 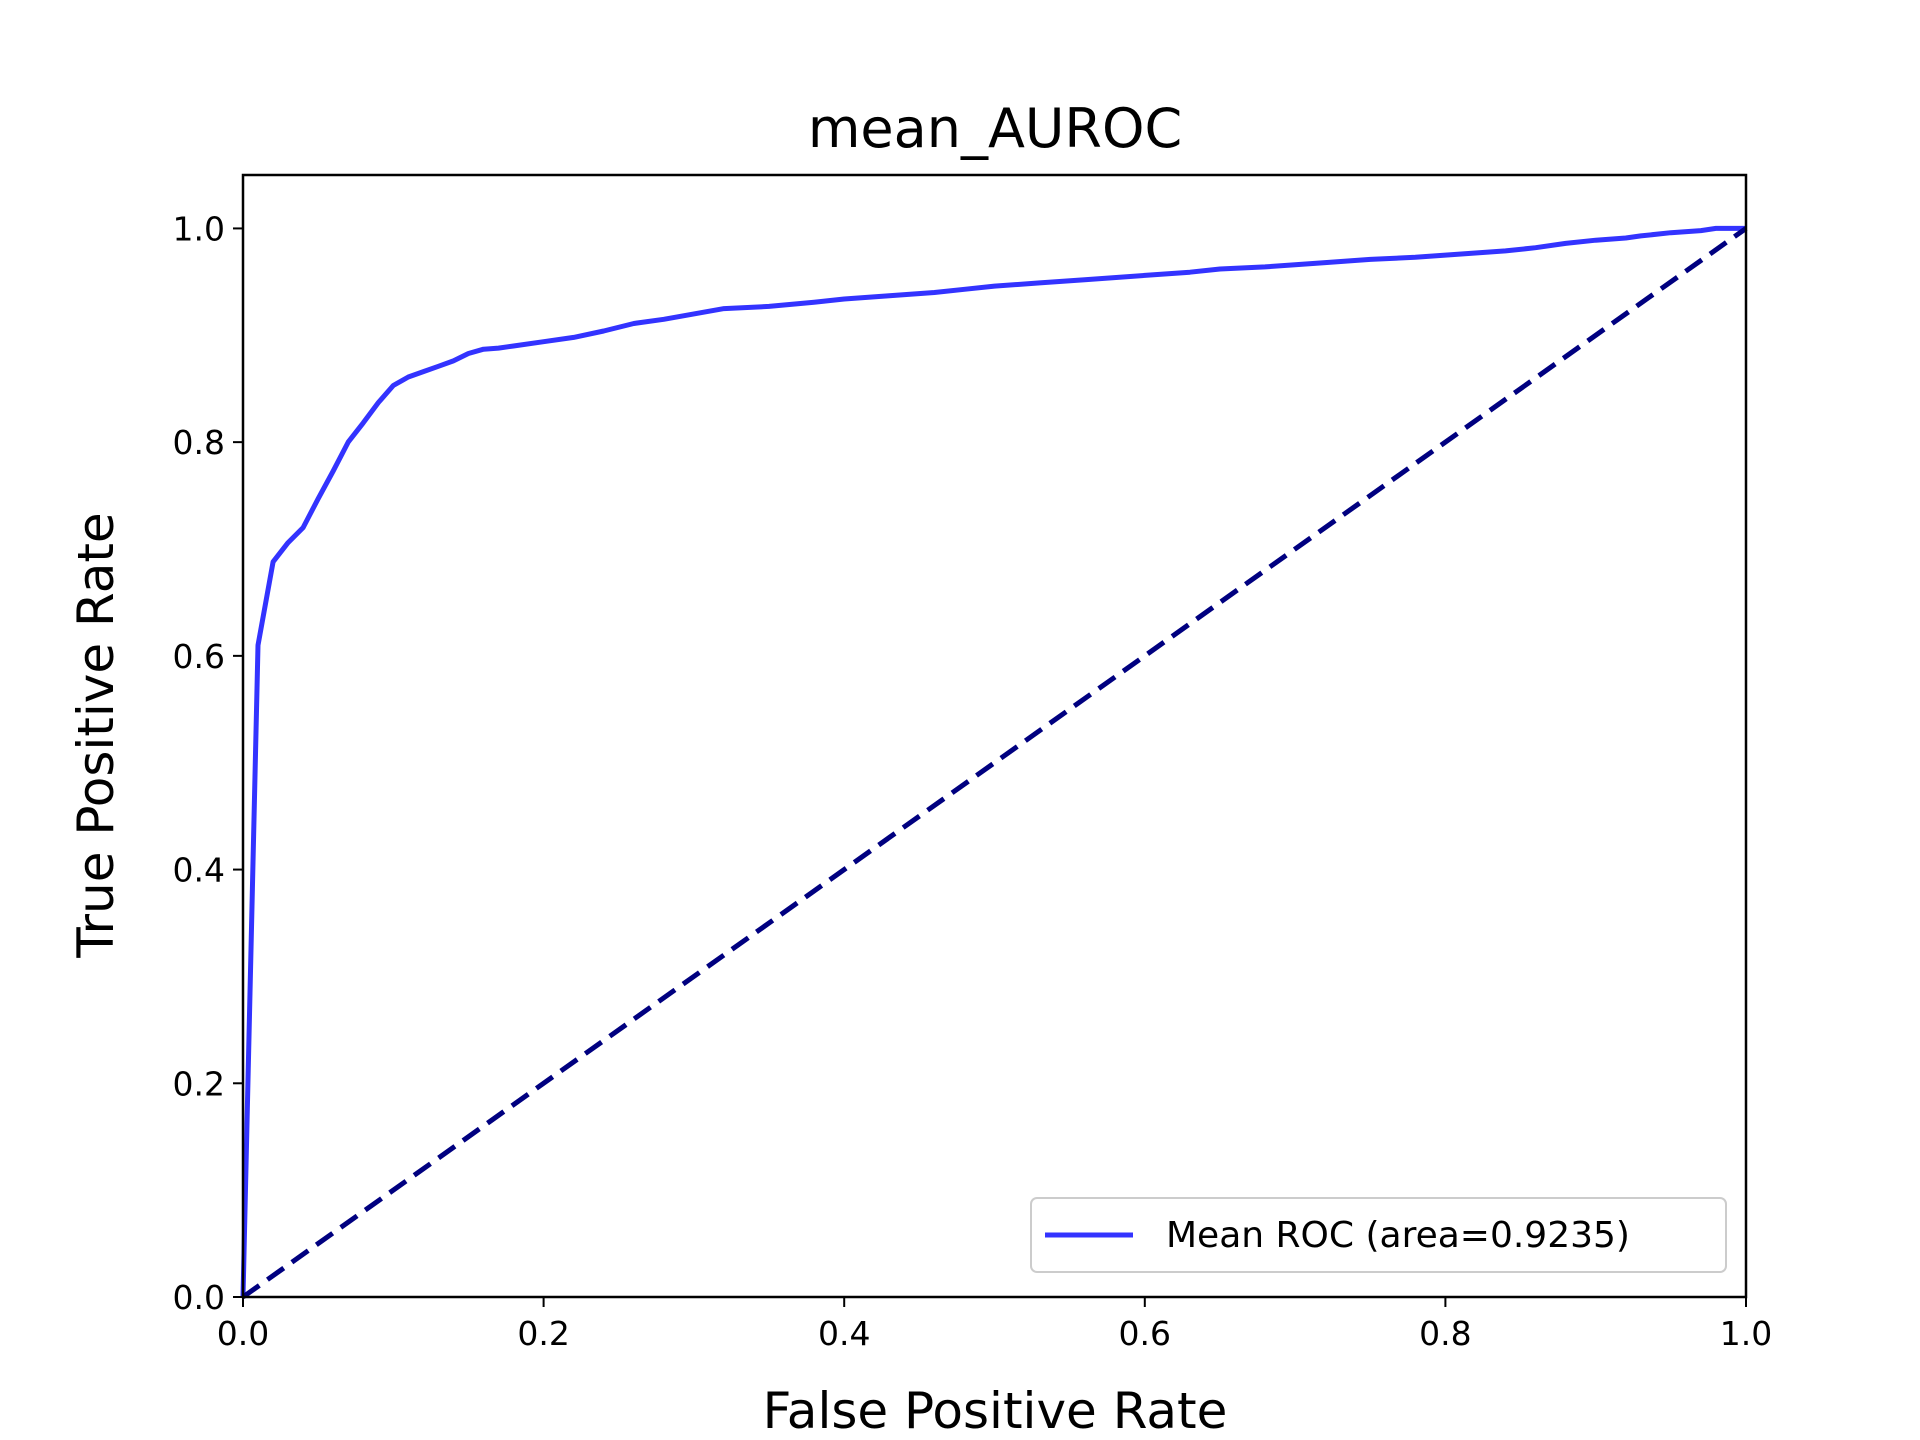 I want to click on y-axis-title: True Positive Rate, so click(x=96, y=735).